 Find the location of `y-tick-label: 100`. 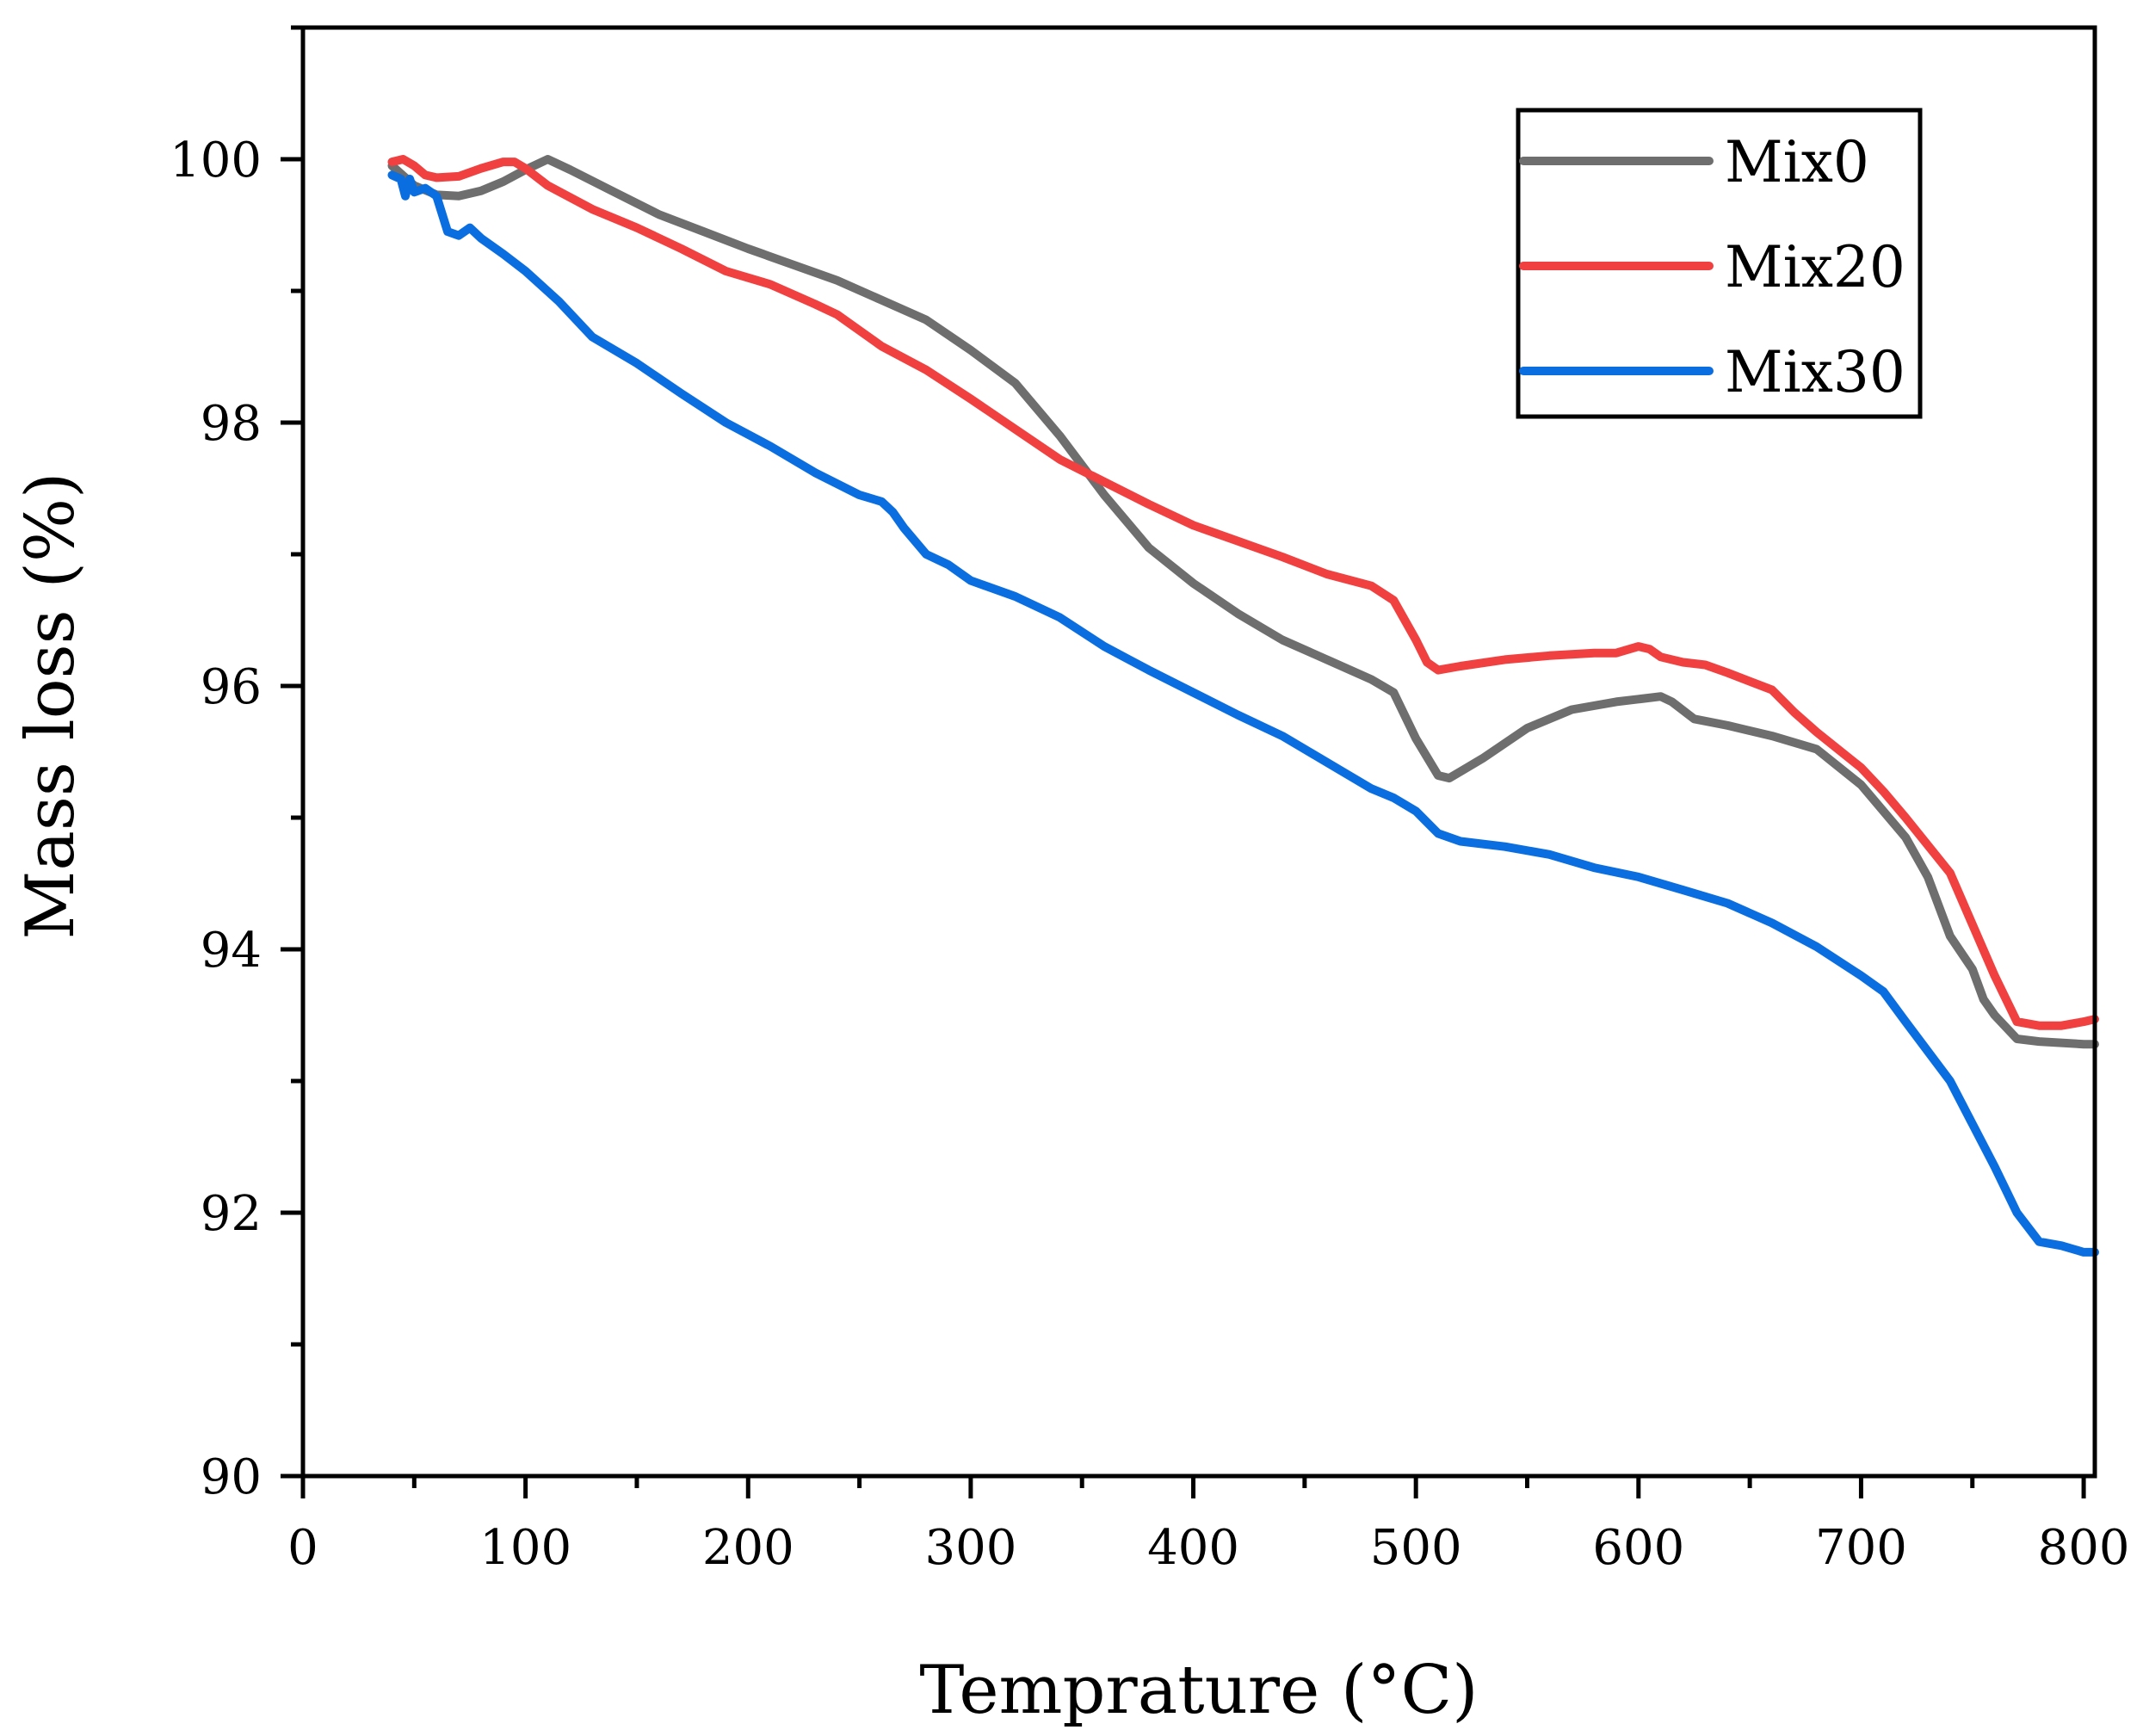

y-tick-label: 100 is located at coordinates (216, 160).